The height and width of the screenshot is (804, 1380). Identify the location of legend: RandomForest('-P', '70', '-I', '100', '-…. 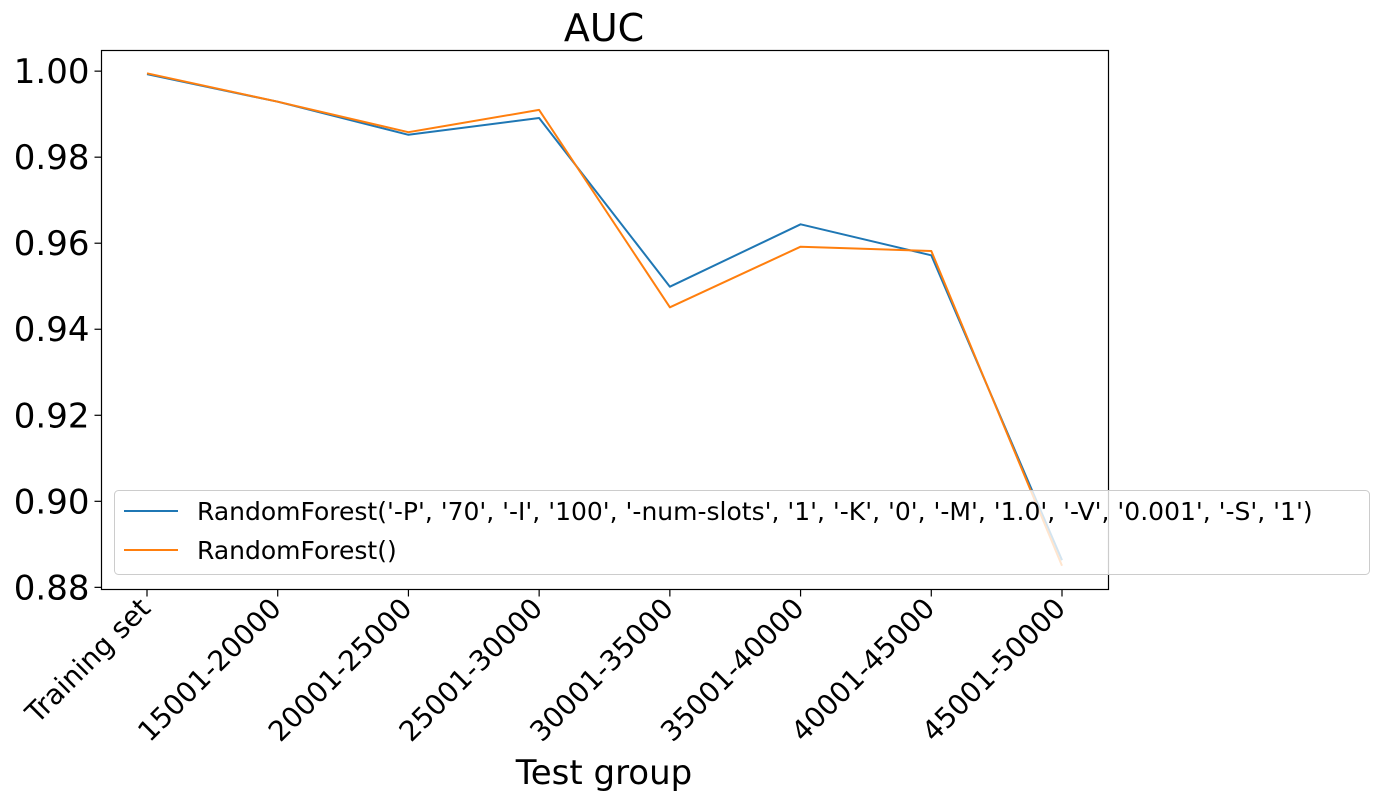
(742, 532).